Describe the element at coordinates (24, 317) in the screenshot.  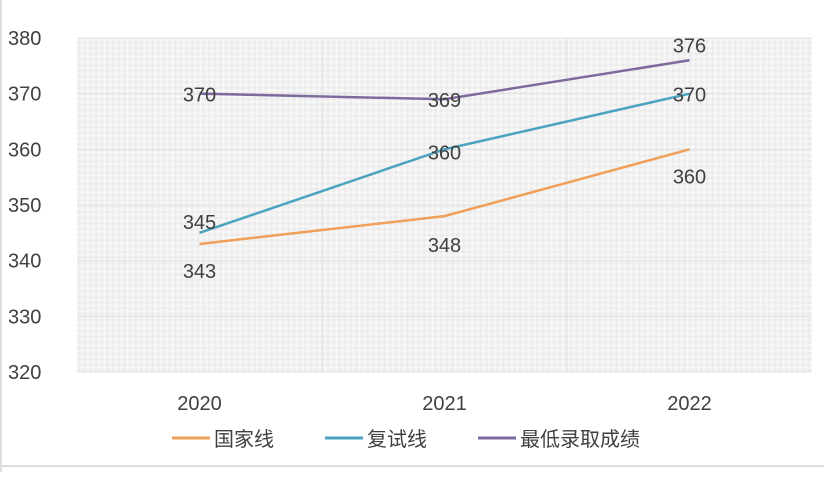
I see `y-tick-label: 330` at that location.